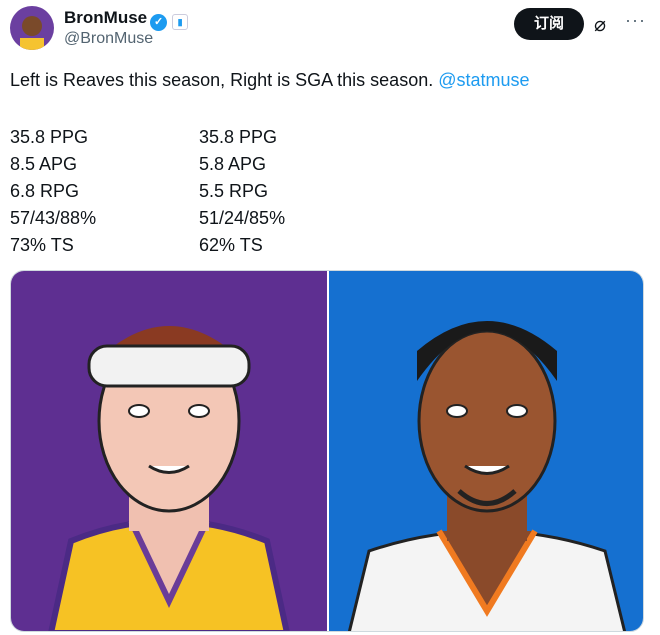 The width and height of the screenshot is (660, 635). I want to click on stat-line: 57/43/88%, so click(53, 218).